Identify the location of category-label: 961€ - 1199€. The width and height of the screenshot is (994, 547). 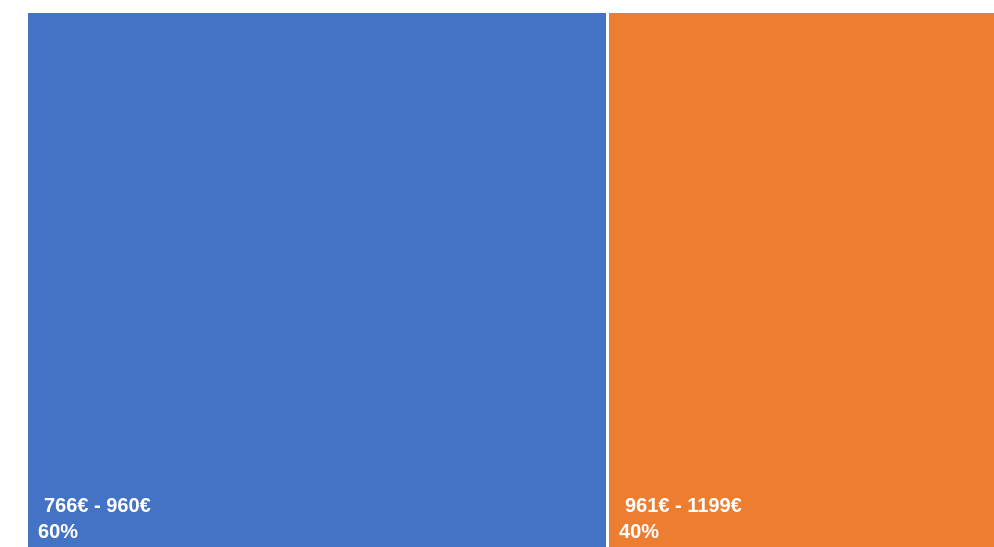
(683, 506).